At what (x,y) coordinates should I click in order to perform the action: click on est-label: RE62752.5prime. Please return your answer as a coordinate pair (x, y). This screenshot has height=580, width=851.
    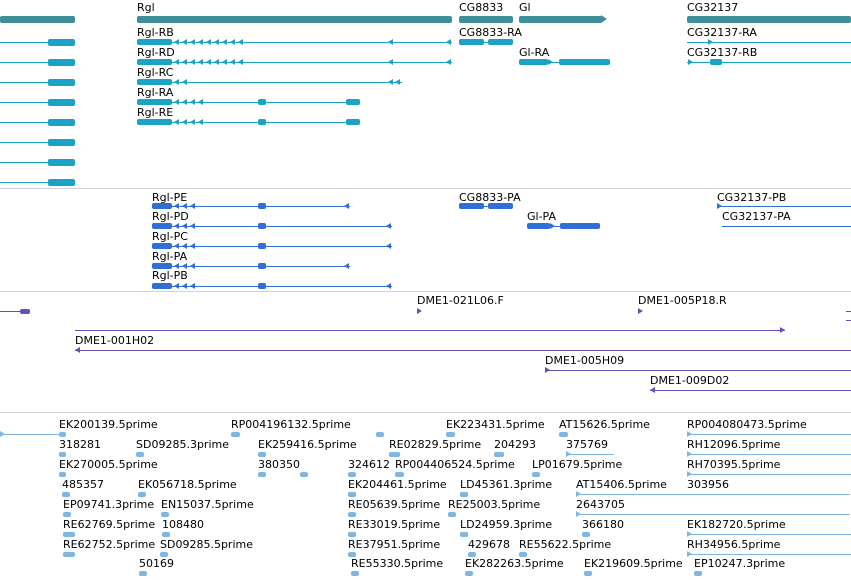
    Looking at the image, I should click on (109, 544).